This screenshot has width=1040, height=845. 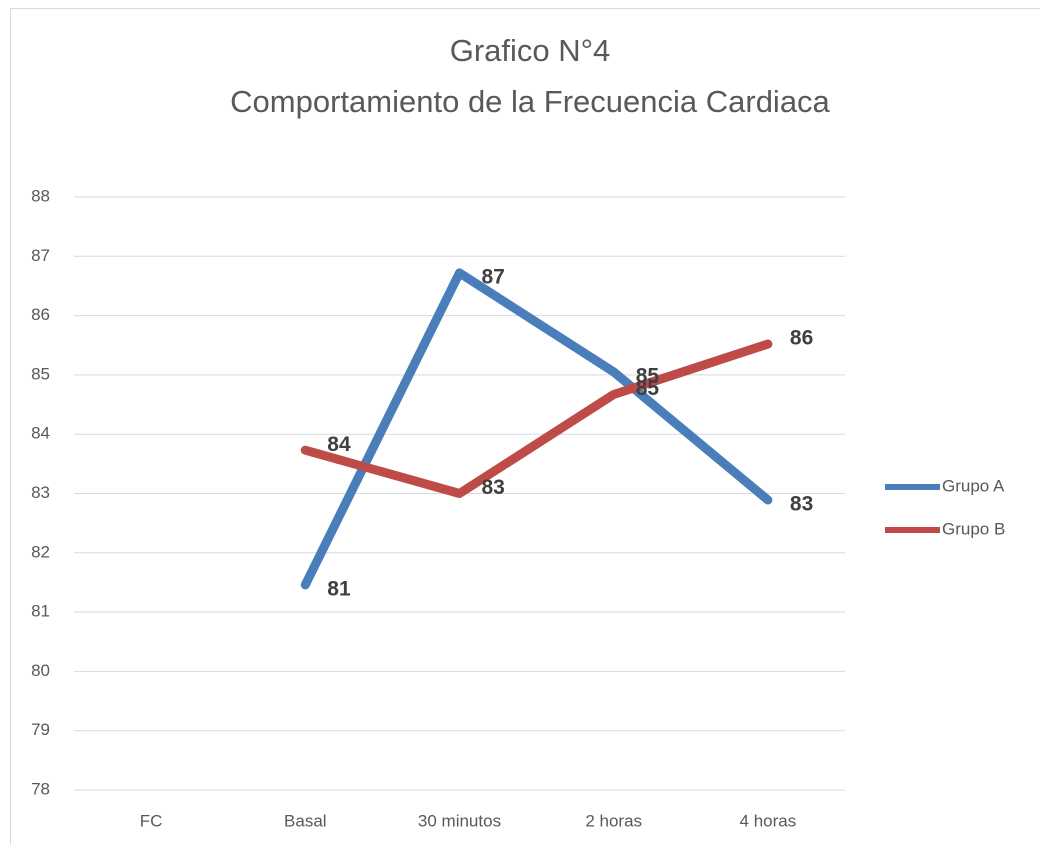 What do you see at coordinates (339, 588) in the screenshot?
I see `data-label: 81` at bounding box center [339, 588].